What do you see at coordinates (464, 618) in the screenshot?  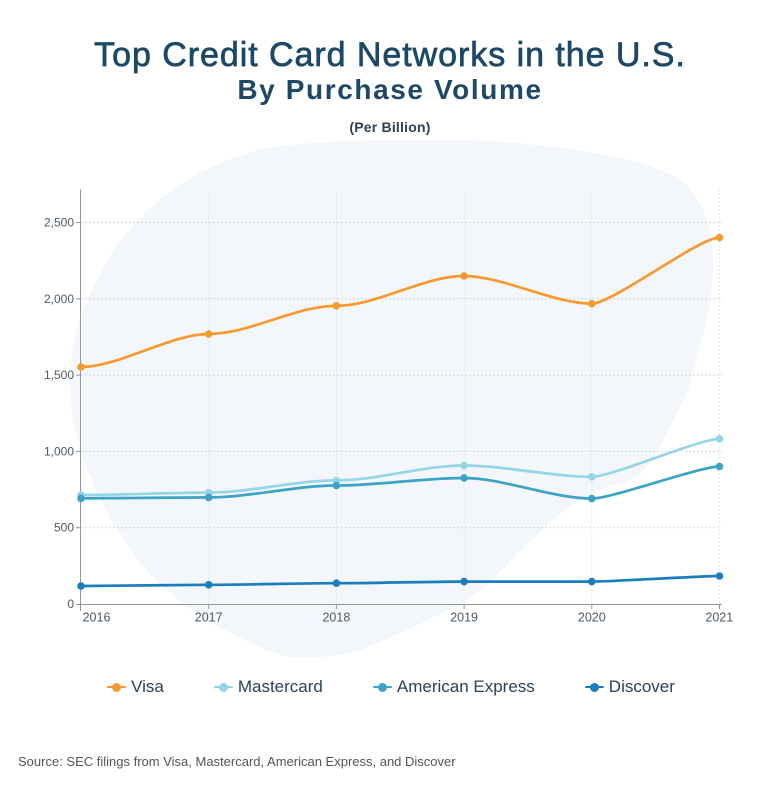 I see `svg-text: 2019` at bounding box center [464, 618].